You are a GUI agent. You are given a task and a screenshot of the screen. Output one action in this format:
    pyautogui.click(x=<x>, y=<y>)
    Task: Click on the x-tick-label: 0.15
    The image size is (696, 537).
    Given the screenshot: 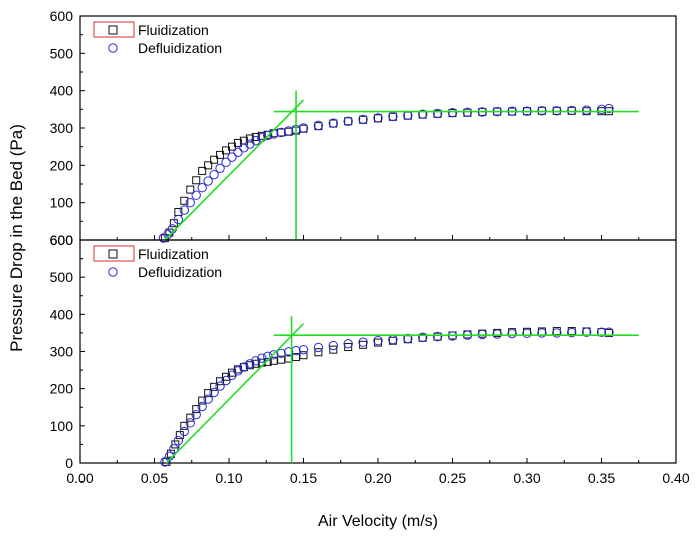 What is the action you would take?
    pyautogui.click(x=303, y=478)
    